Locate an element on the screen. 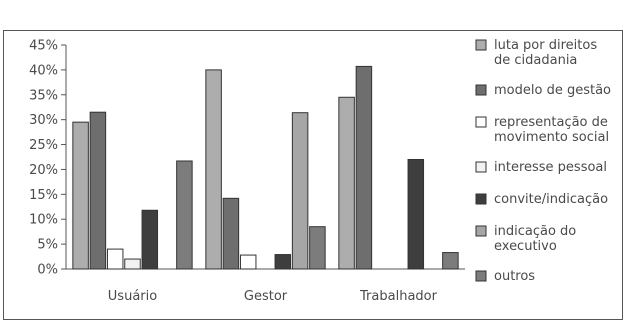 Image resolution: width=627 pixels, height=321 pixels. y-tick-label: 35% is located at coordinates (43, 95).